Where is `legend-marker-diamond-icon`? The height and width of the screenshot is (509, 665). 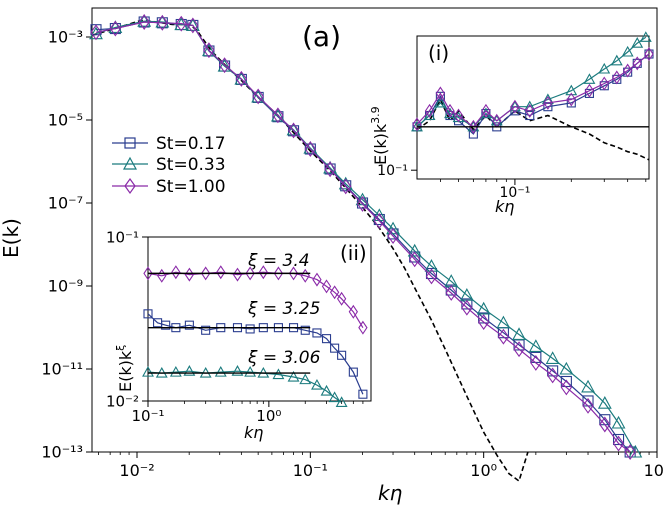 legend-marker-diamond-icon is located at coordinates (130, 186).